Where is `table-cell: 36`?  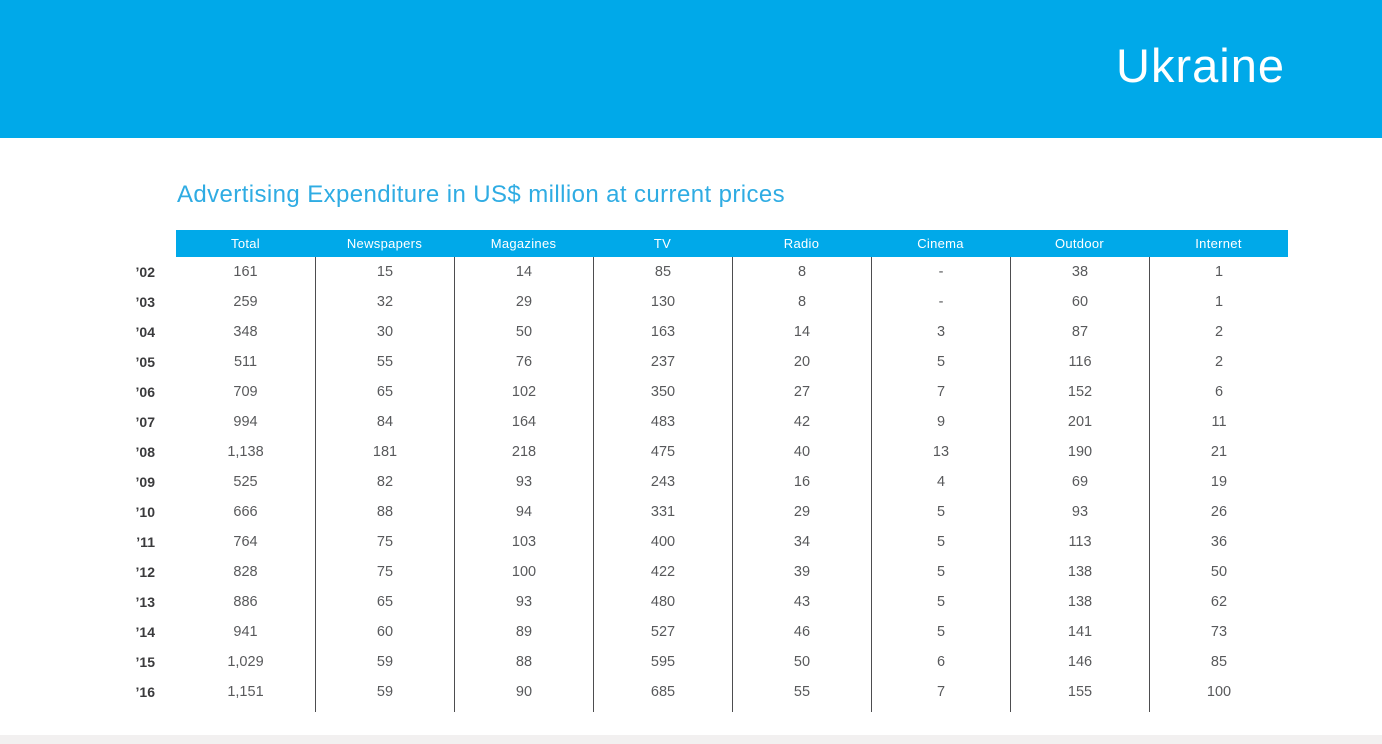 table-cell: 36 is located at coordinates (1218, 542).